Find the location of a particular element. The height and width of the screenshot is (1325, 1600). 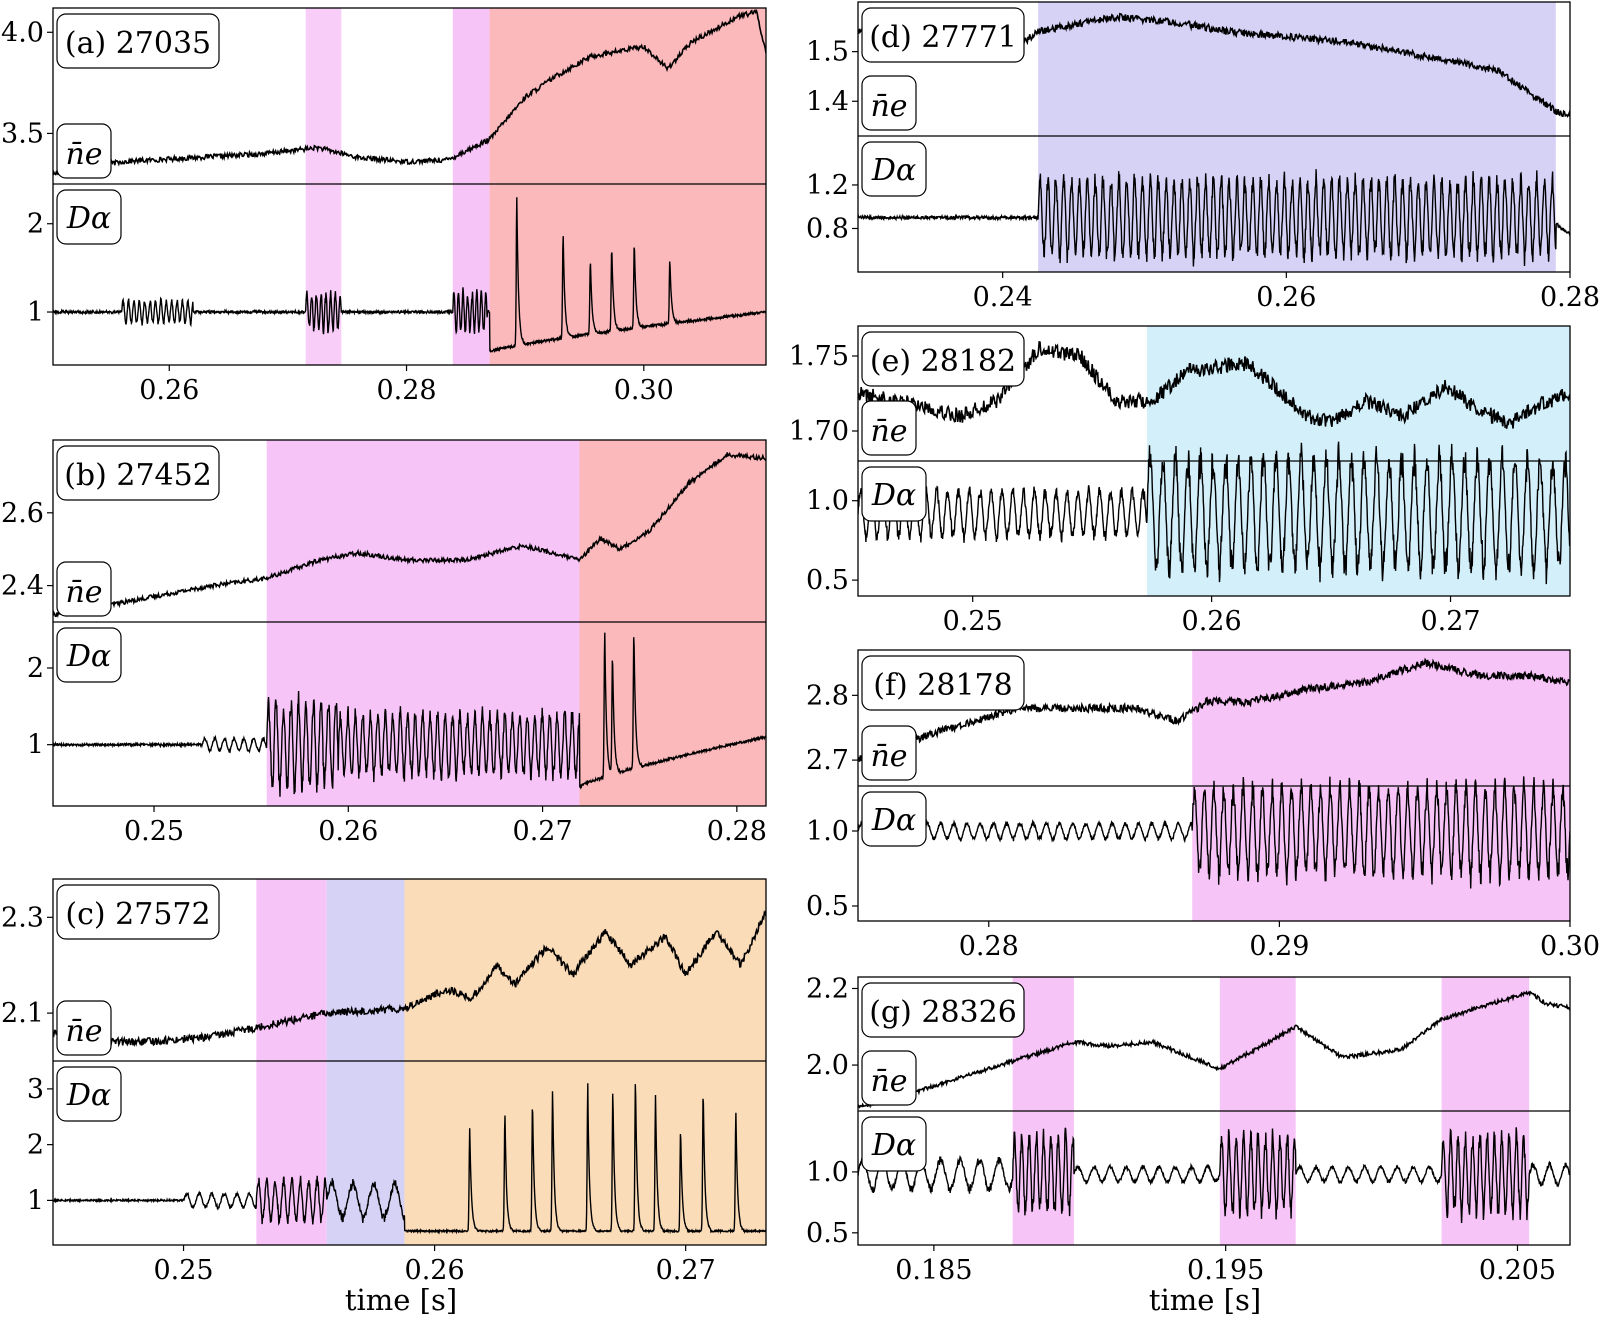

xlabel-left: time [s] is located at coordinates (401, 1300).